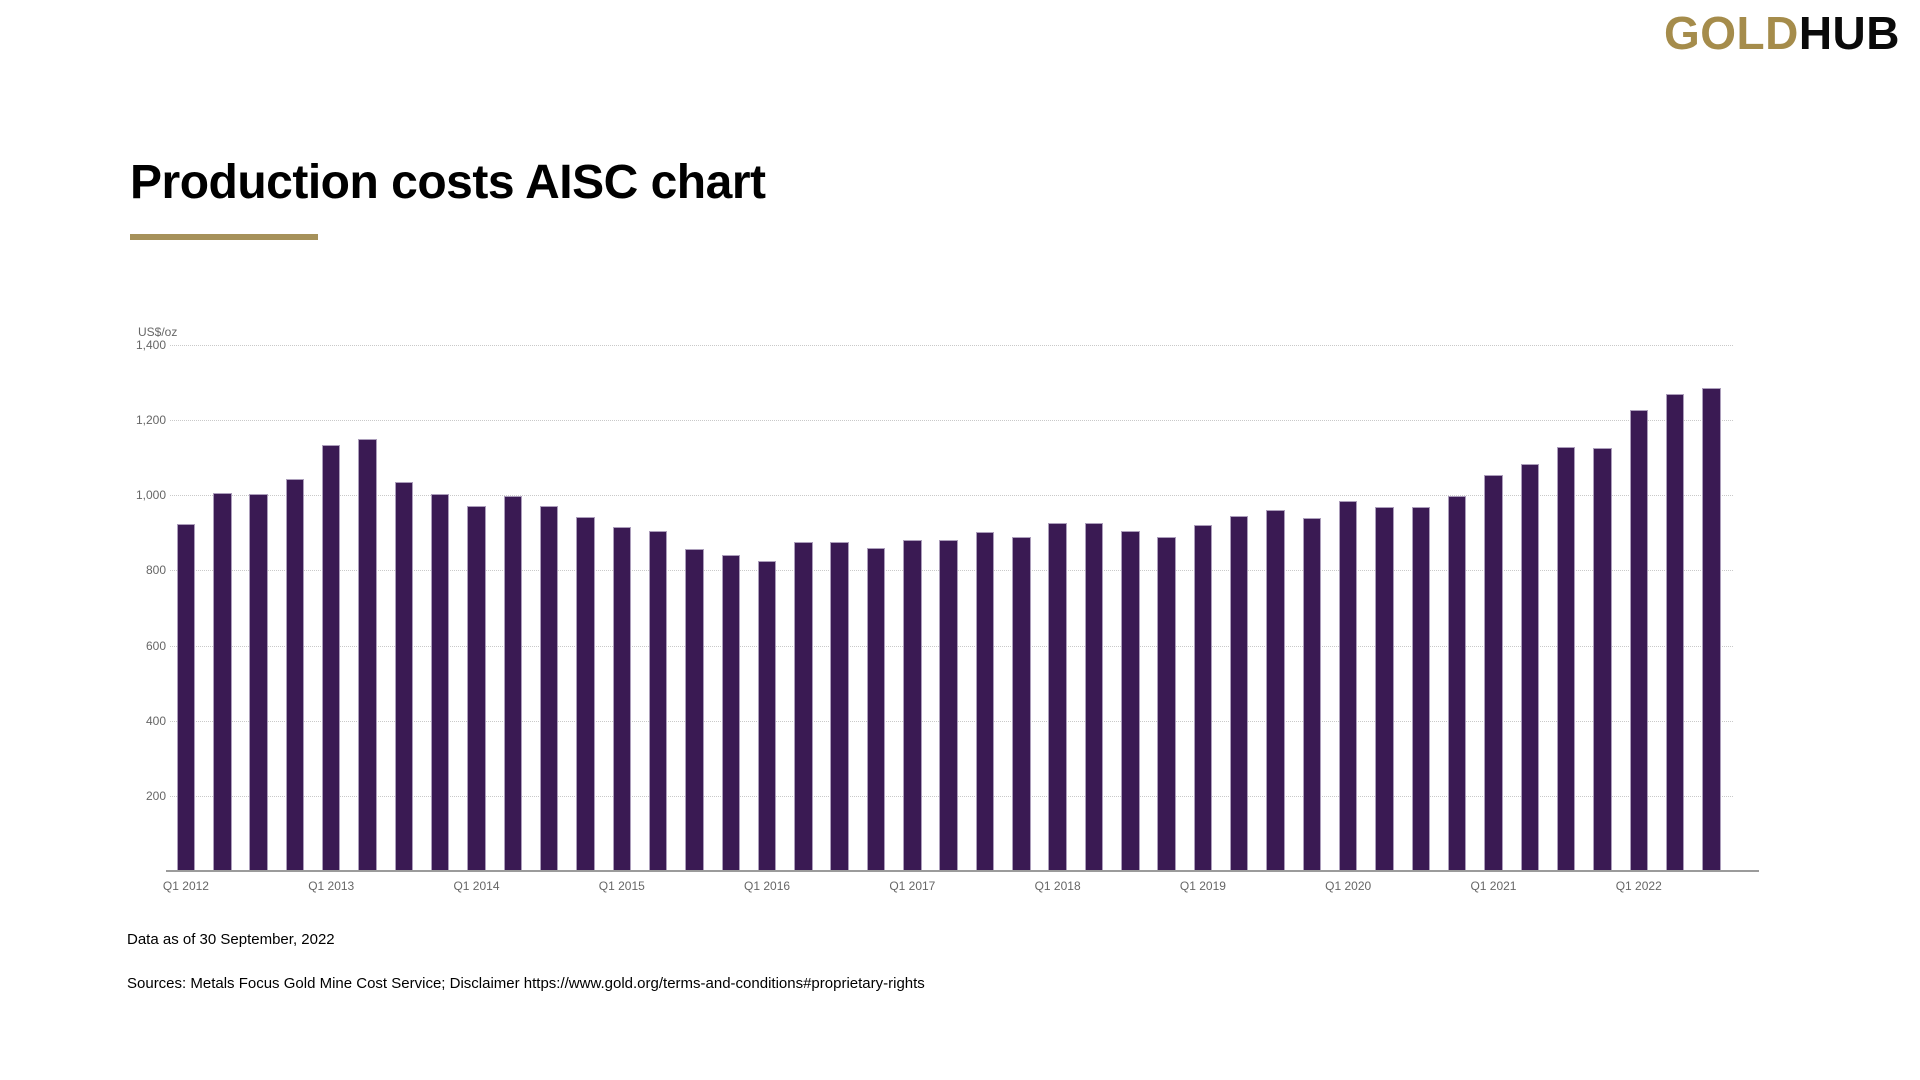 The image size is (1920, 1080). What do you see at coordinates (876, 709) in the screenshot?
I see `bar-q4-2016` at bounding box center [876, 709].